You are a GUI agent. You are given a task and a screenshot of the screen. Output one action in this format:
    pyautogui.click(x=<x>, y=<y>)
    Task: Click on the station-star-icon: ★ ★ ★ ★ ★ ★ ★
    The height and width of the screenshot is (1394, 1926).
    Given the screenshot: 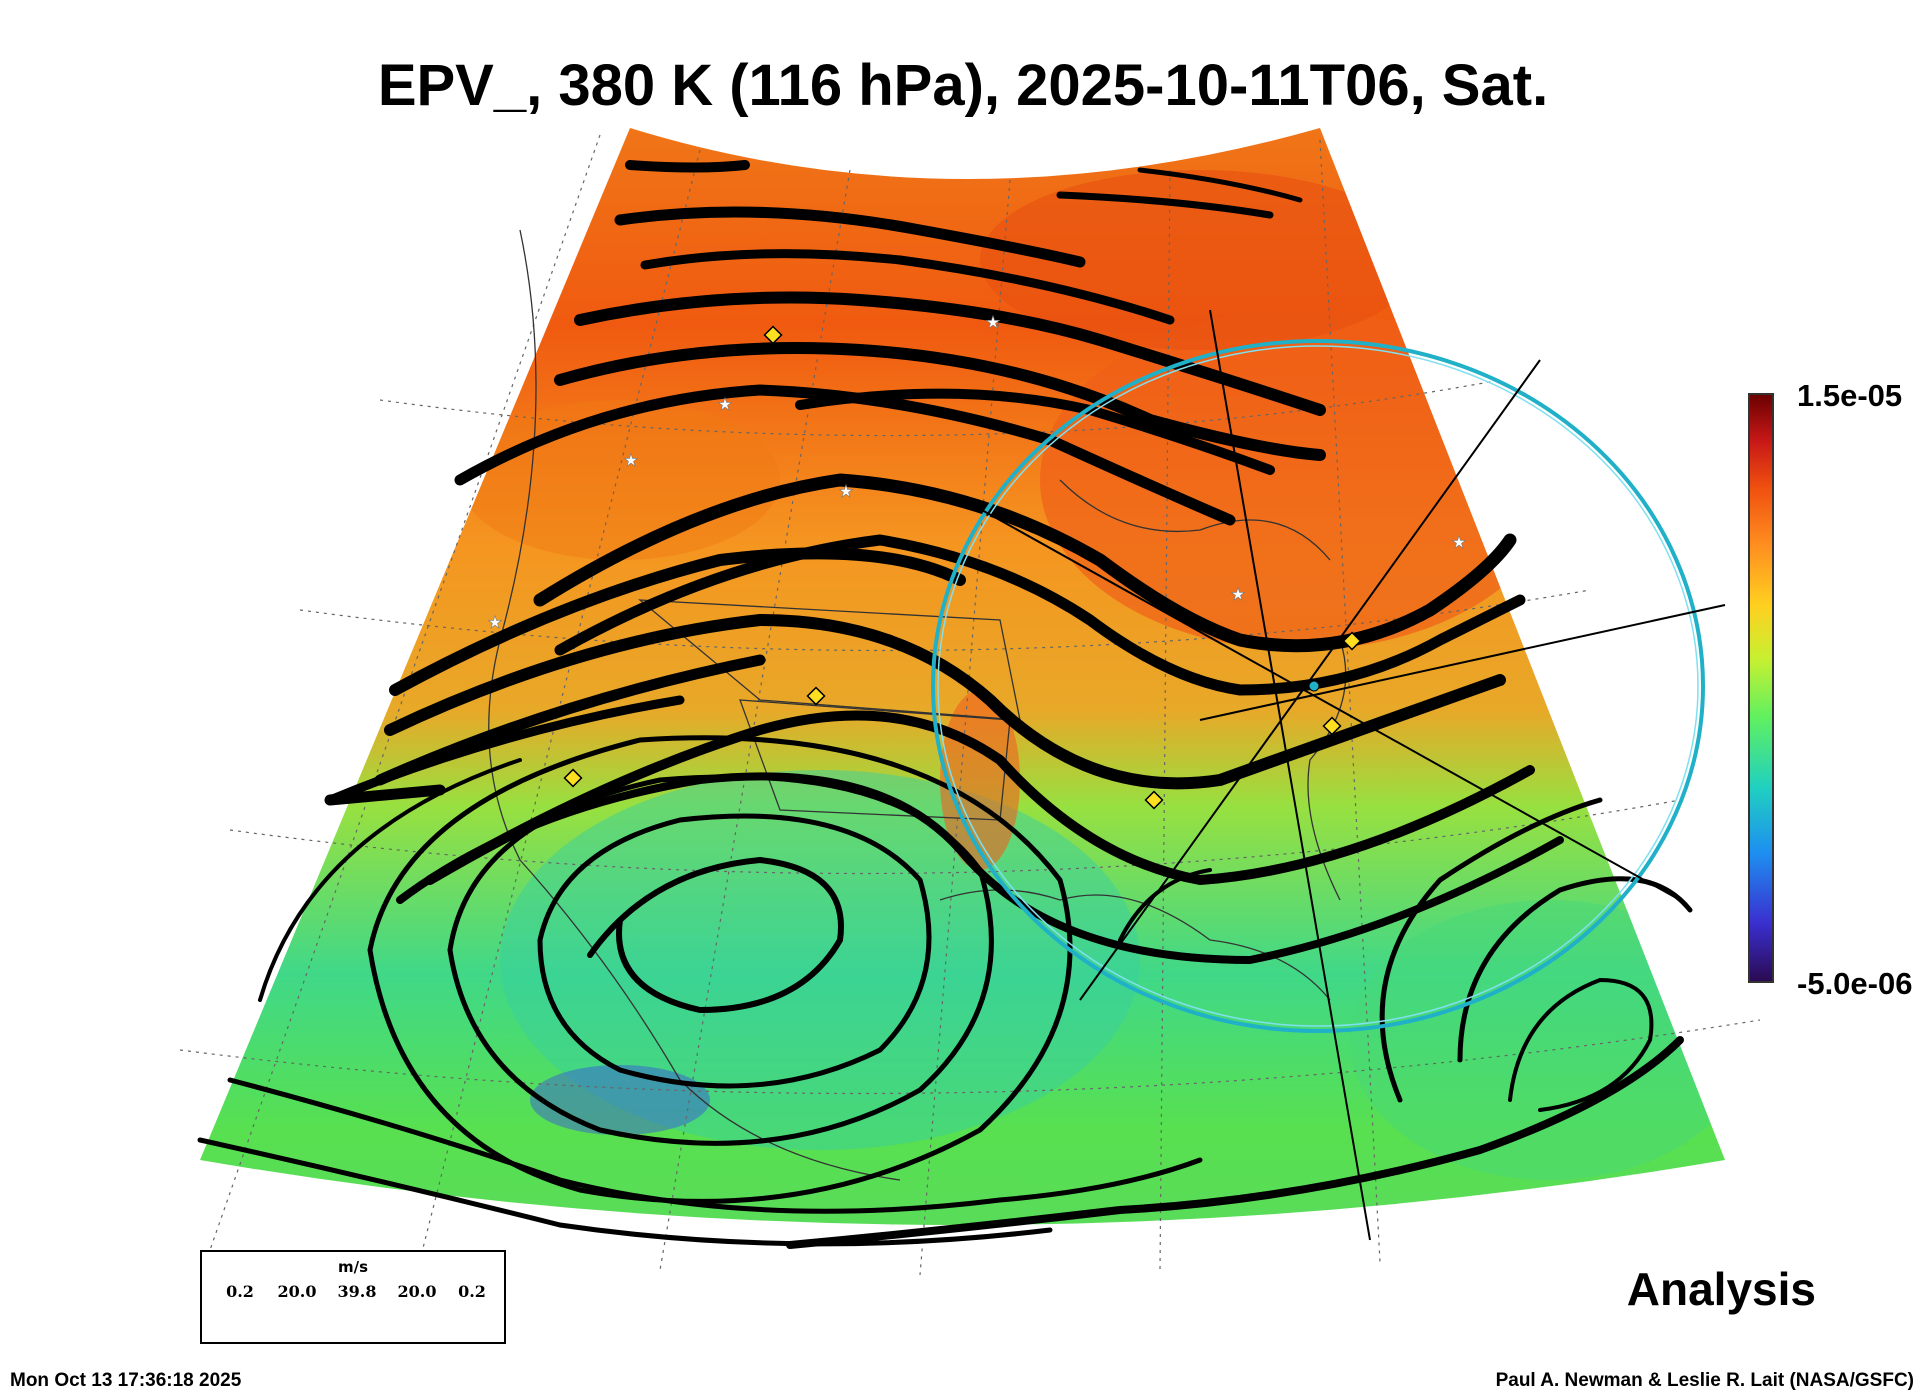 What is the action you would take?
    pyautogui.click(x=977, y=473)
    